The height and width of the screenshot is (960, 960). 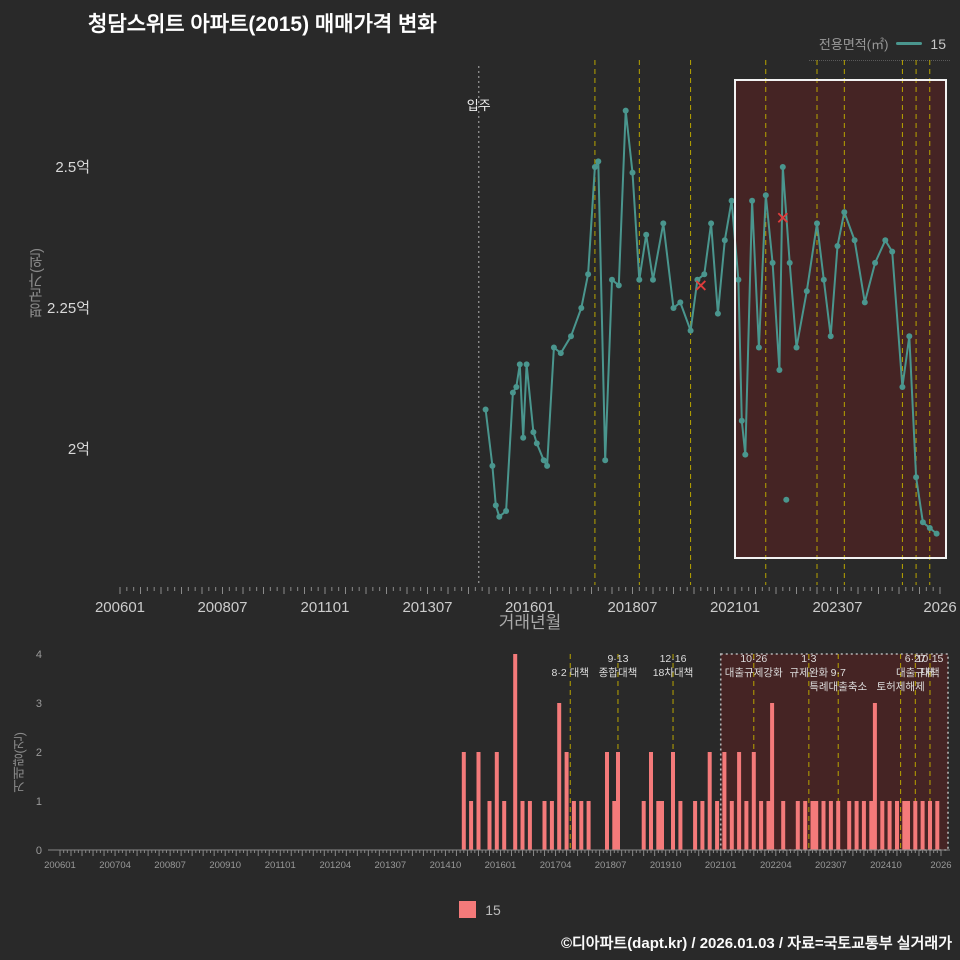 I want to click on area-legend: 전용면적(㎡) 15, so click(x=879, y=47).